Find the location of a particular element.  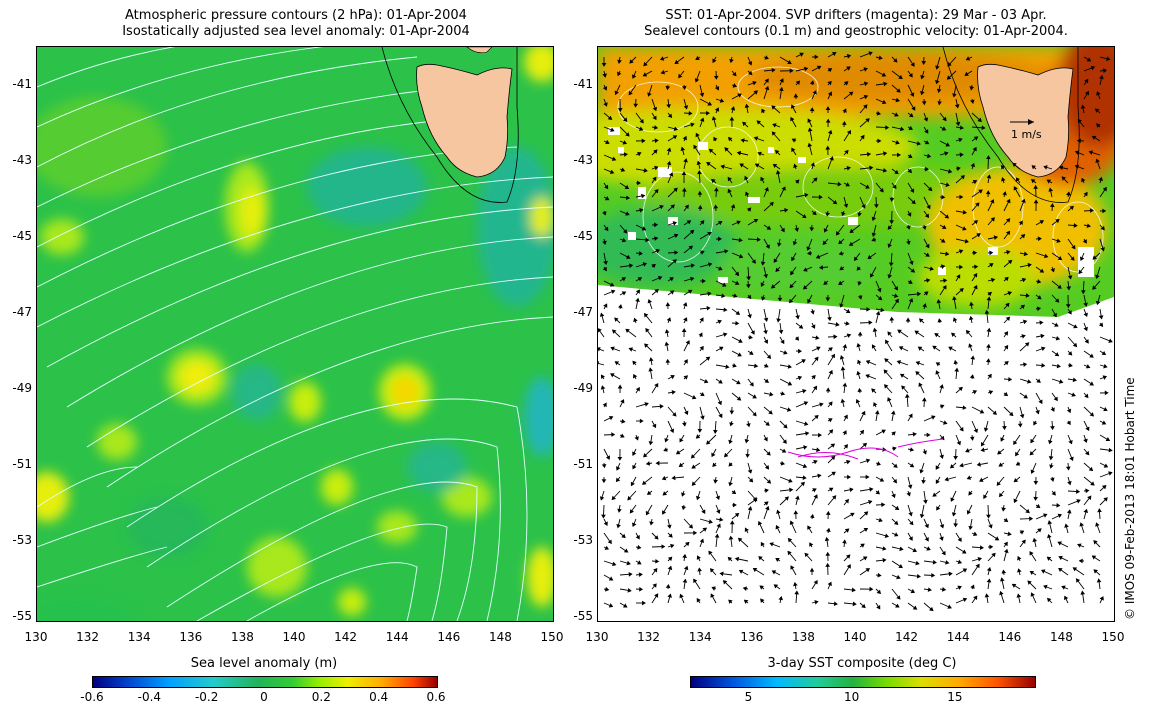

latitude-tick-label: -51 is located at coordinates (583, 464).